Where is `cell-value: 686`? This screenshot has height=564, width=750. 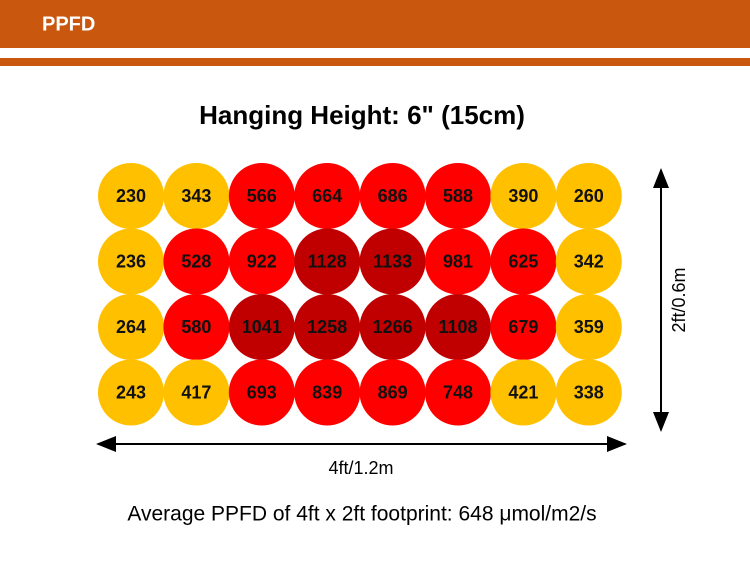
cell-value: 686 is located at coordinates (393, 196).